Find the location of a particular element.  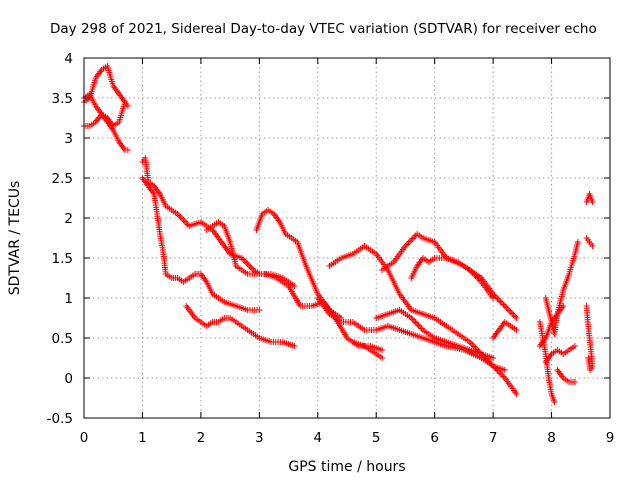

series-arc-b is located at coordinates (106, 132).